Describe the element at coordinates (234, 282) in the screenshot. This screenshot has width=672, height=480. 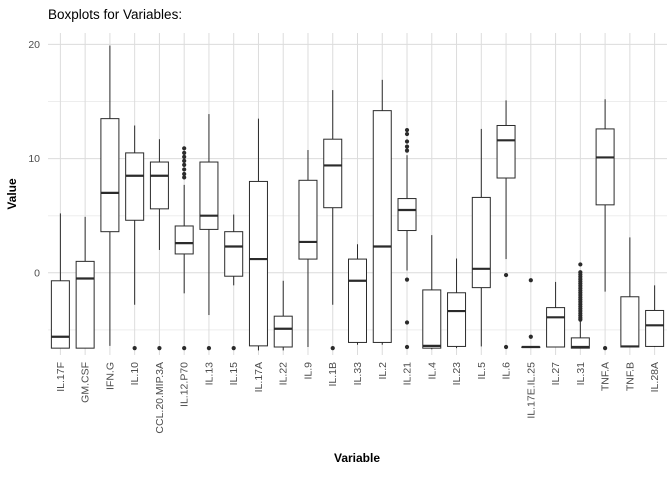
I see `boxplot-IL.15` at that location.